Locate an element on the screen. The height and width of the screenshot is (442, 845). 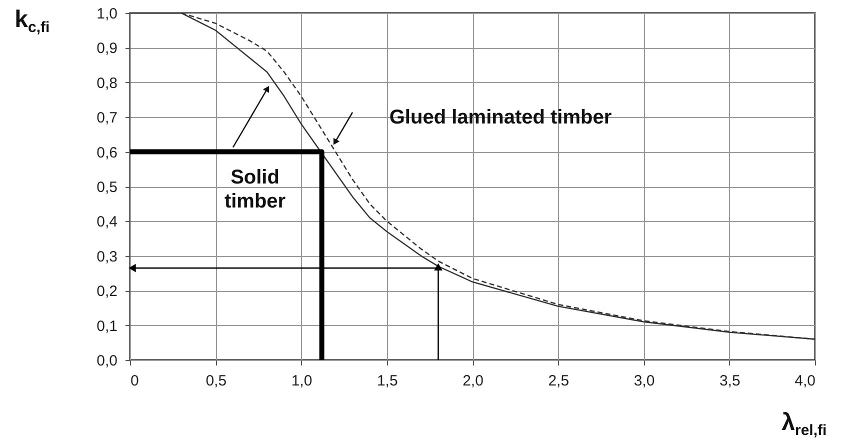
x-tick-label: 0 is located at coordinates (134, 381).